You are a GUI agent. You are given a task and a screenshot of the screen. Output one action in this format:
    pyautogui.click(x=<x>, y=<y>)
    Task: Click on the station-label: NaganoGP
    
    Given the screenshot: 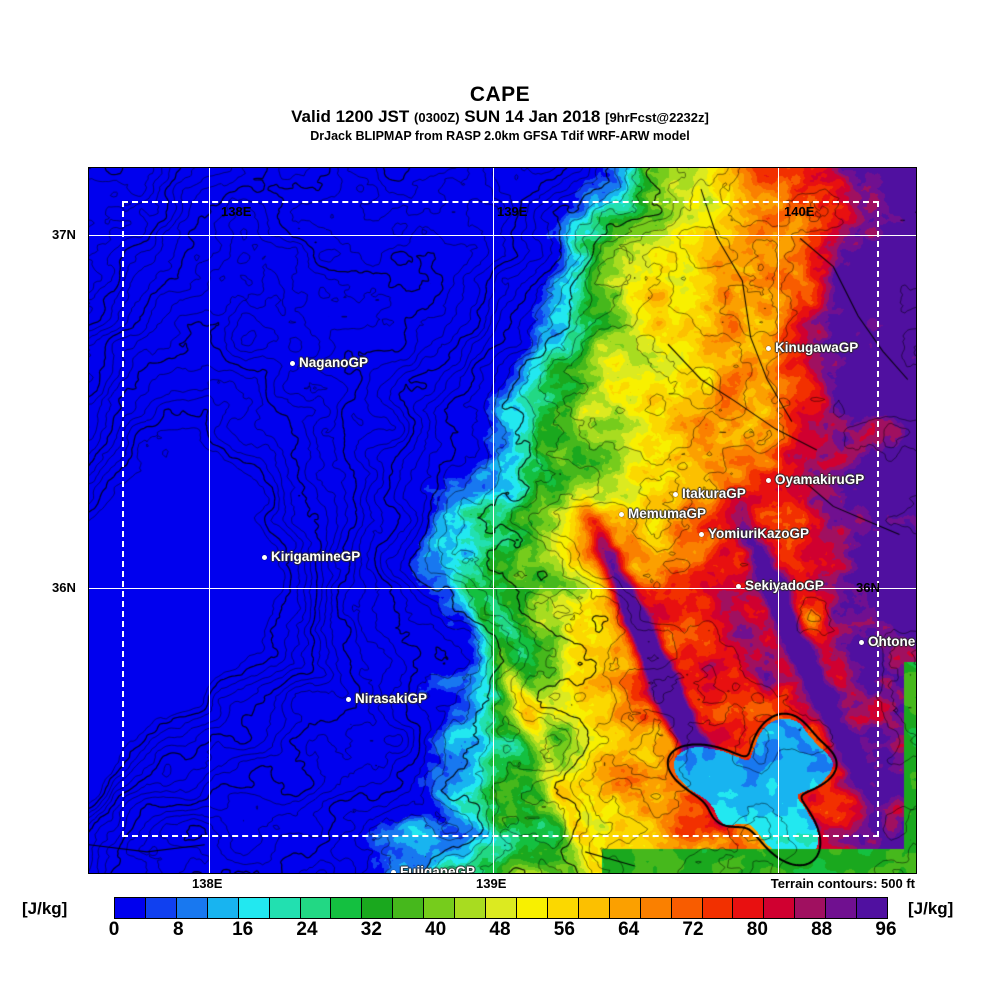 What is the action you would take?
    pyautogui.click(x=334, y=362)
    